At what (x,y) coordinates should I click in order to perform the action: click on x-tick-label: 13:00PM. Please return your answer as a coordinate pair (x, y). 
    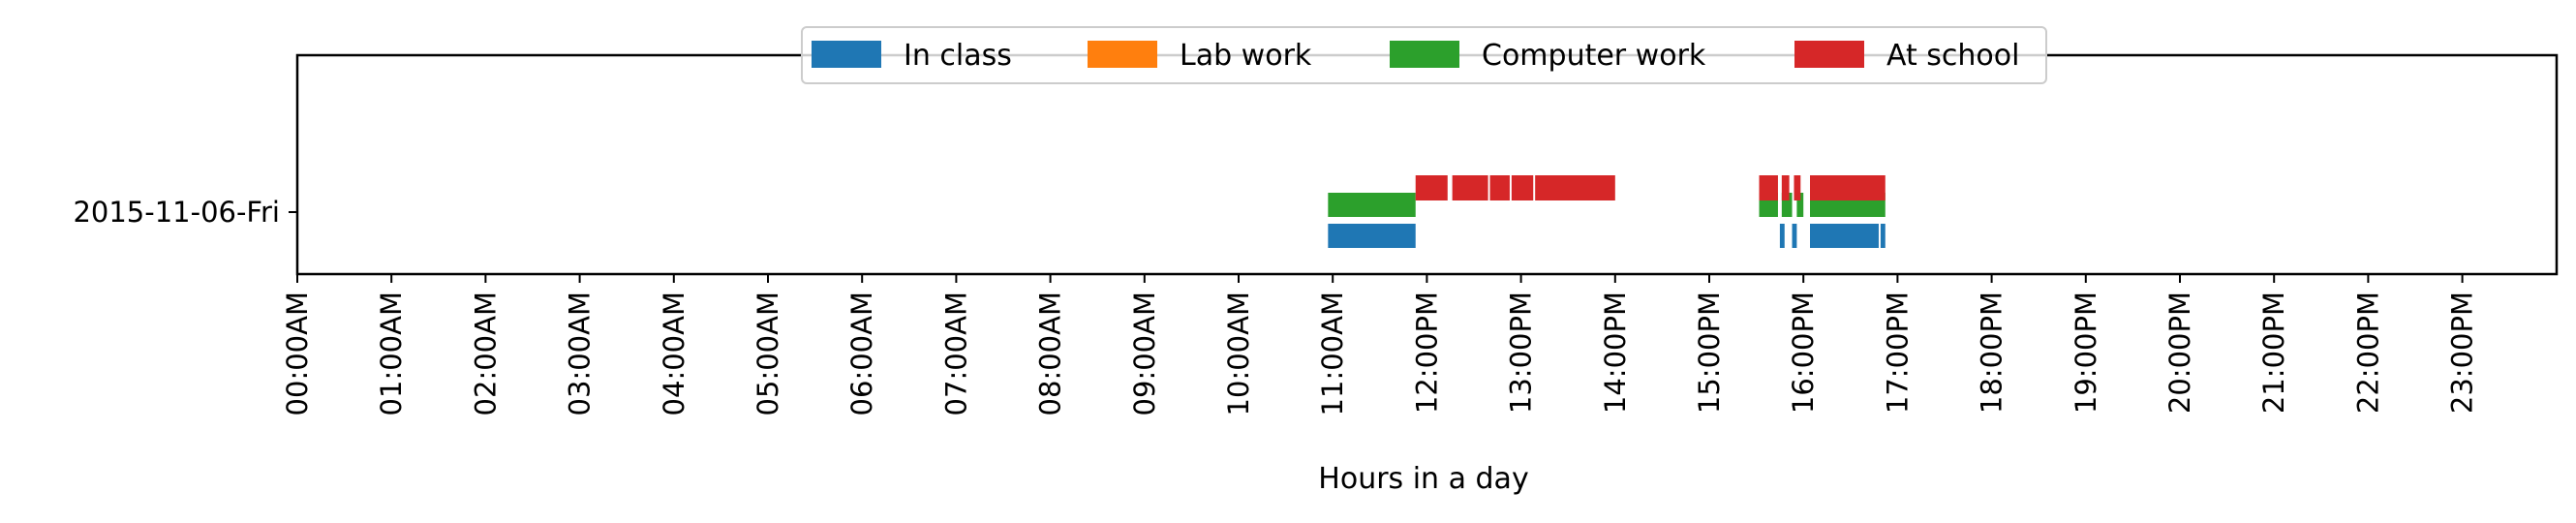
    Looking at the image, I should click on (1521, 353).